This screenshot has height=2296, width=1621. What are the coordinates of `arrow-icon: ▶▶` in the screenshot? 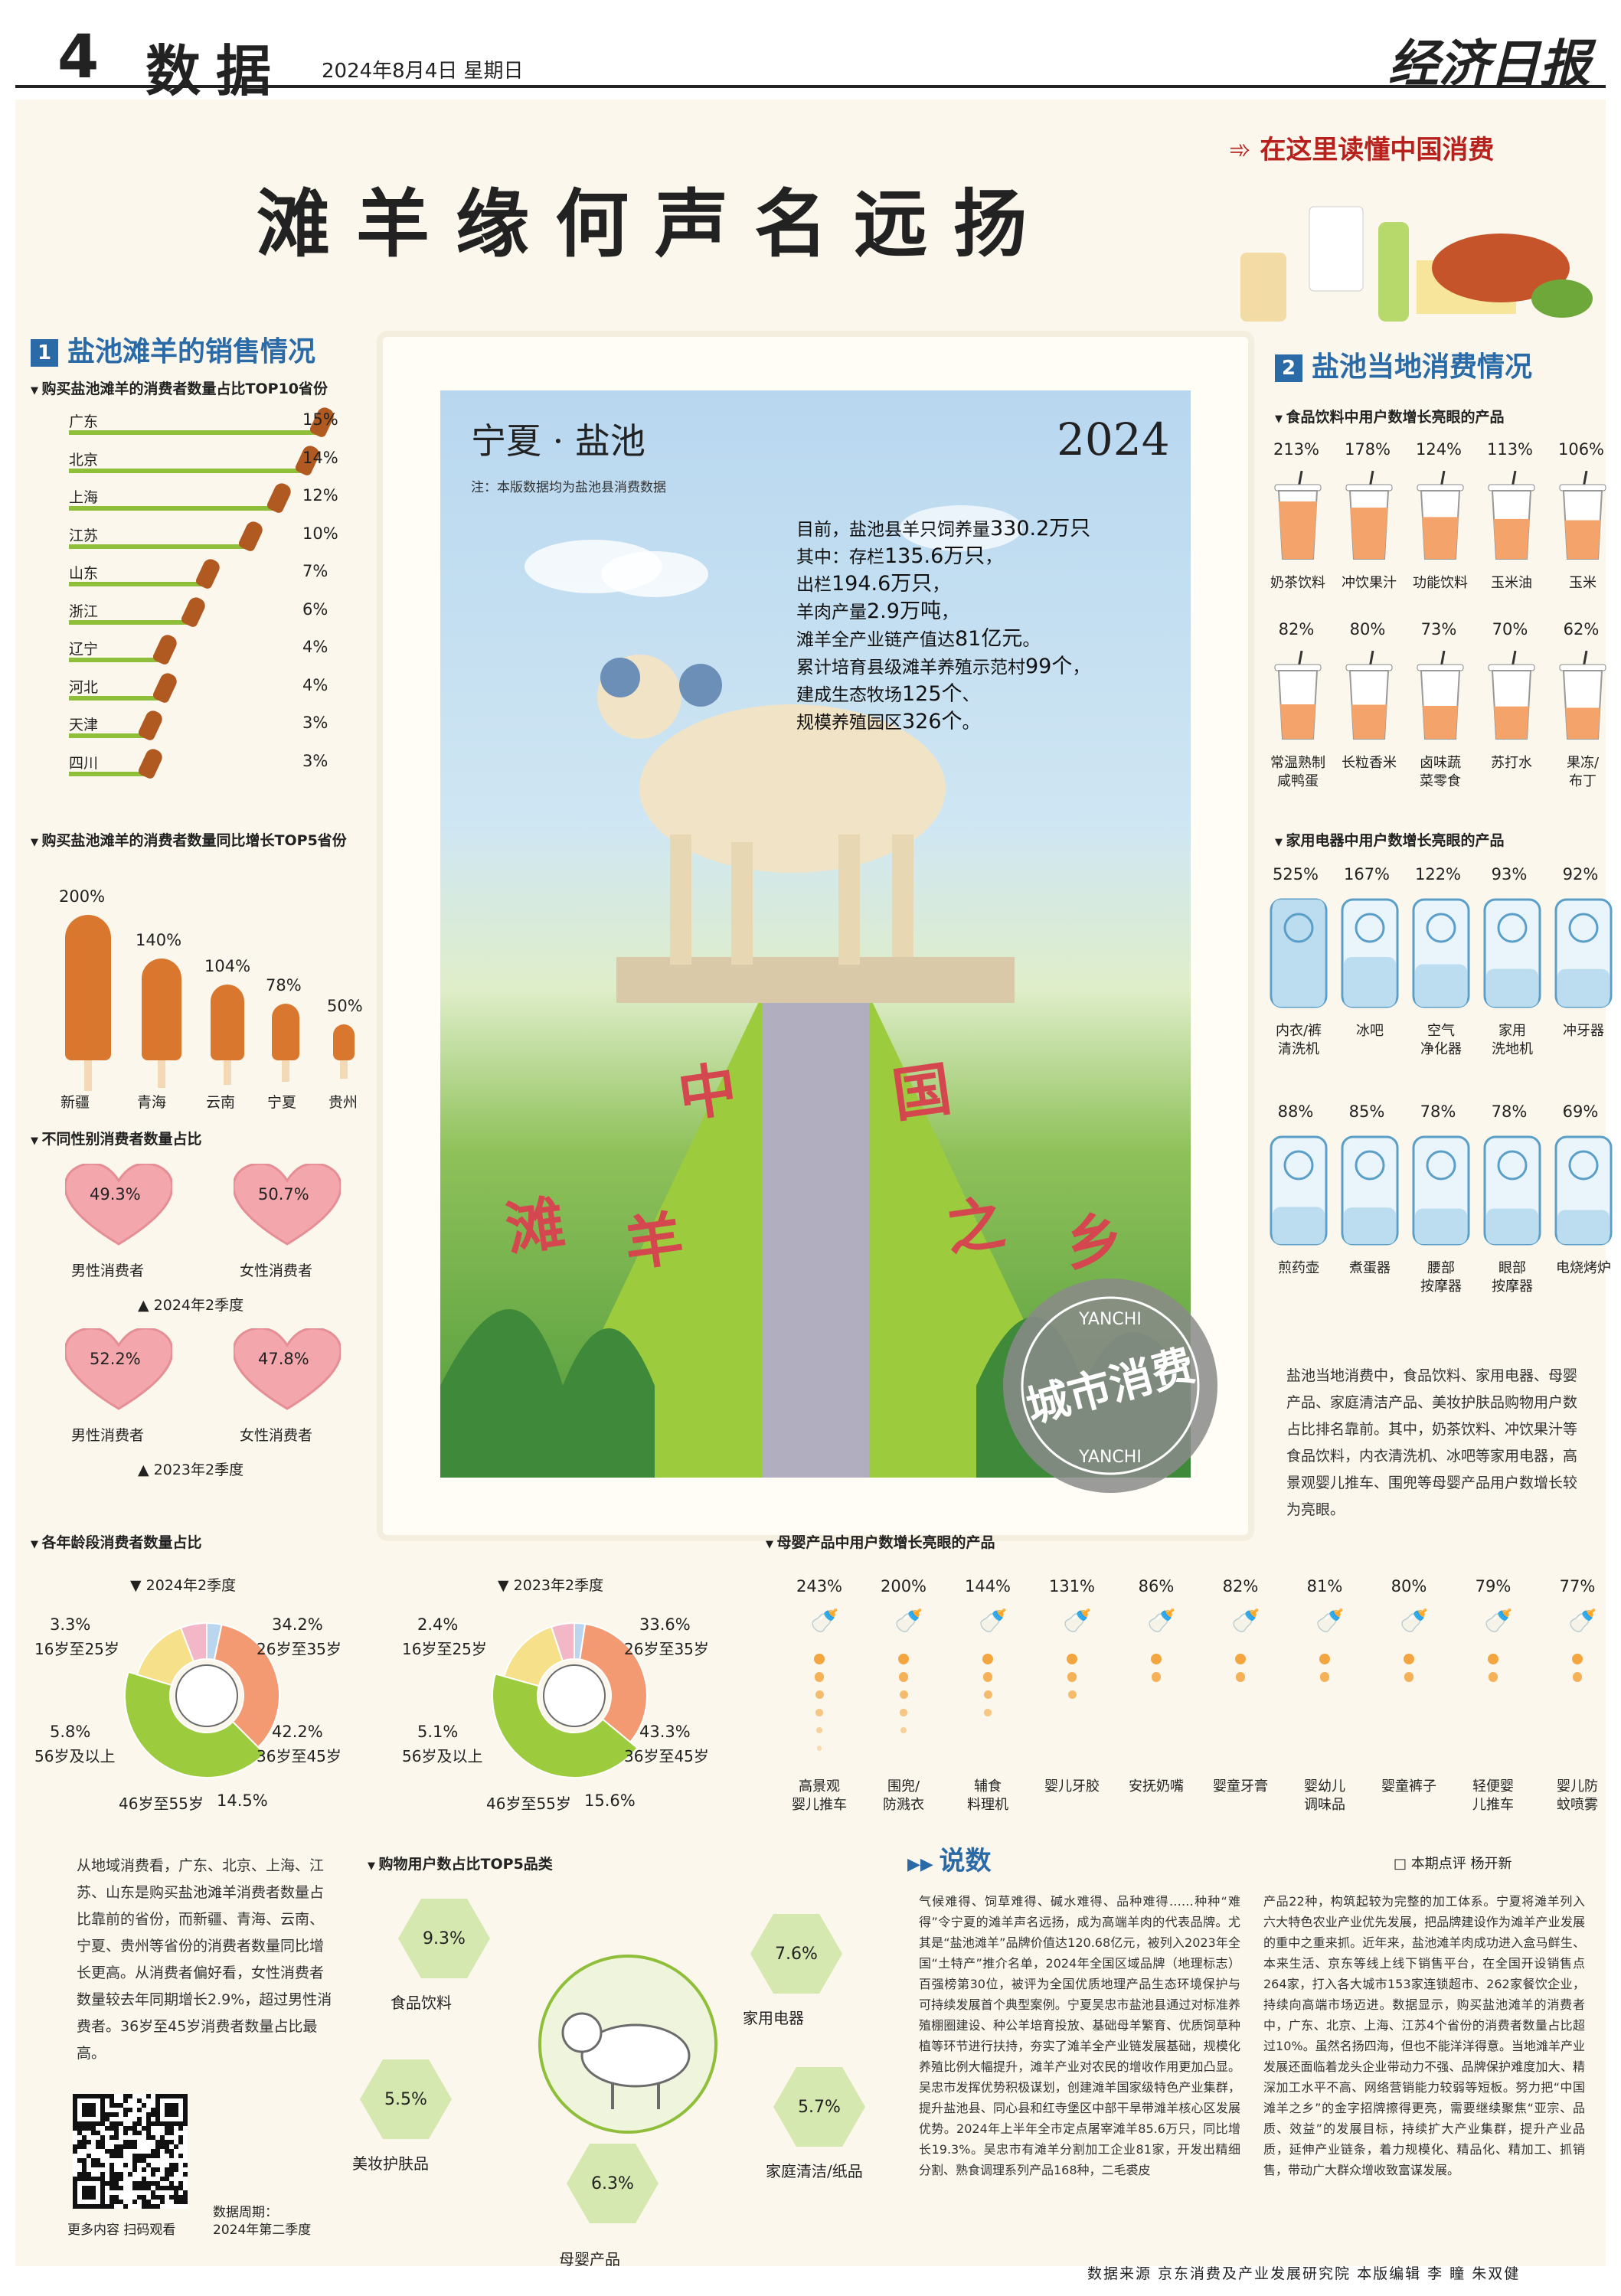 It's located at (924, 1864).